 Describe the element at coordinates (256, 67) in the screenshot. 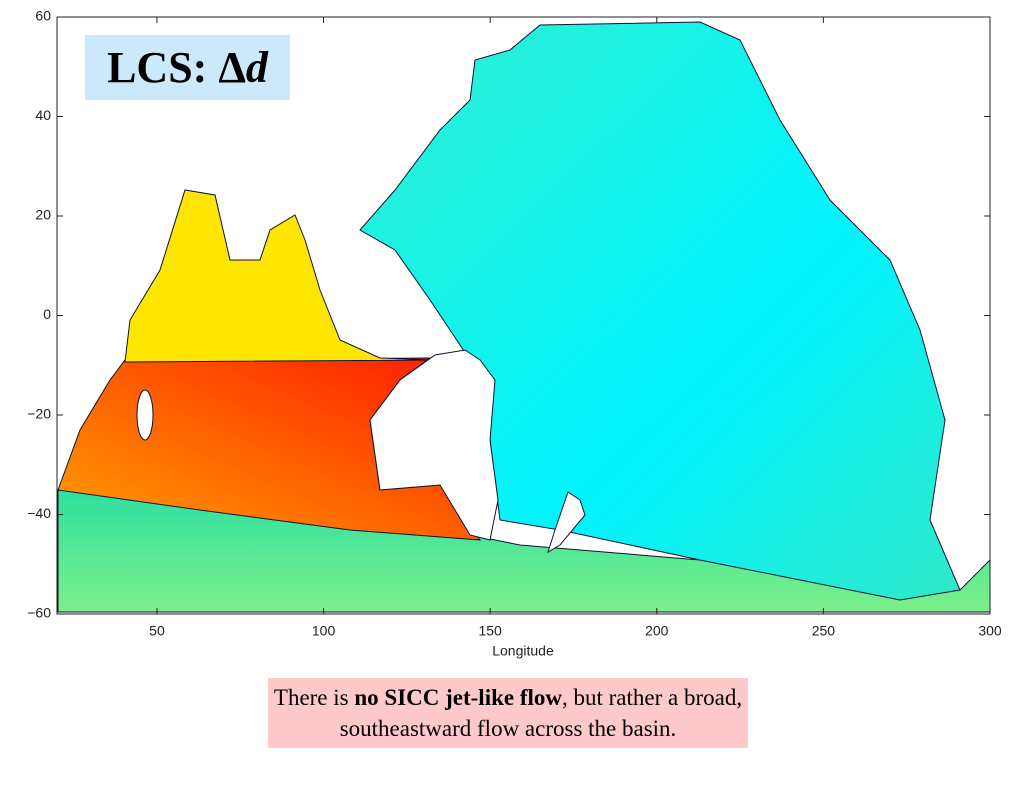

I see `title-variable: d` at that location.